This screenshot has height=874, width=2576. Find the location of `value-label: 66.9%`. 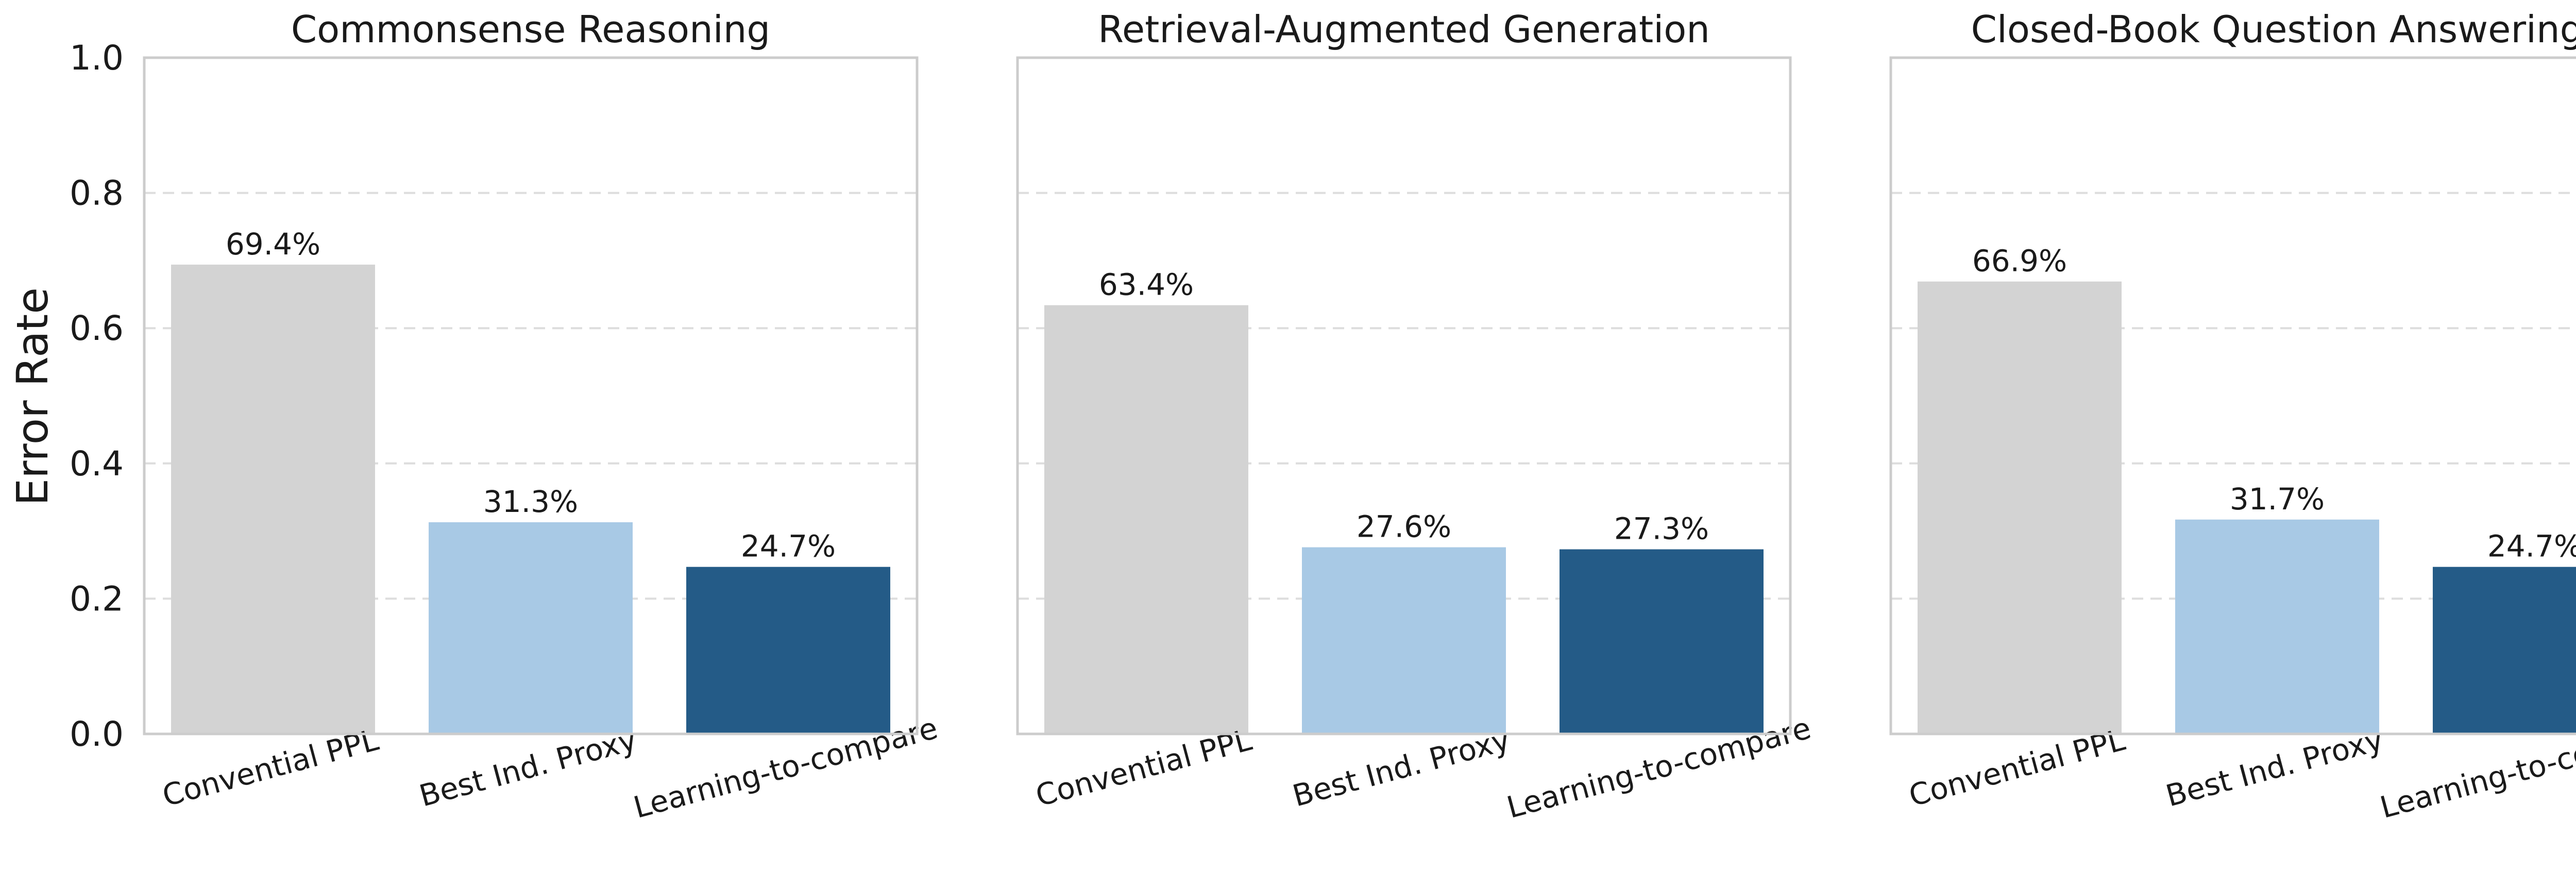

value-label: 66.9% is located at coordinates (2020, 261).